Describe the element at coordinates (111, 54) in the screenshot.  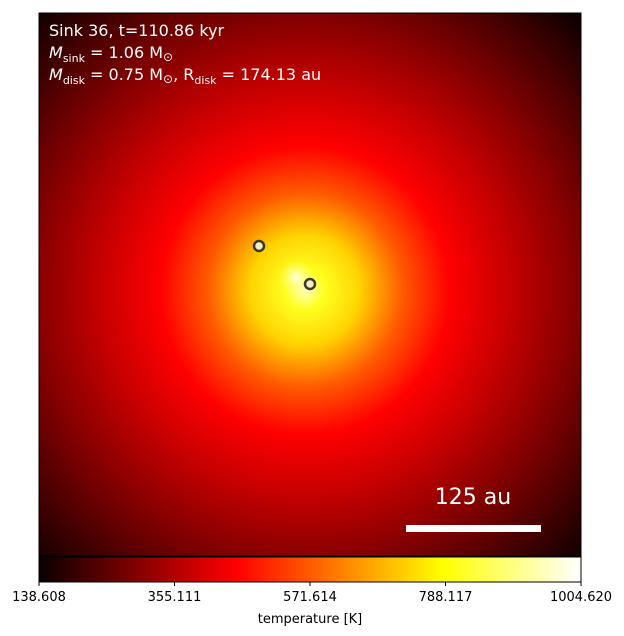
I see `title-line-2: Msink = 1.06 M⊙` at that location.